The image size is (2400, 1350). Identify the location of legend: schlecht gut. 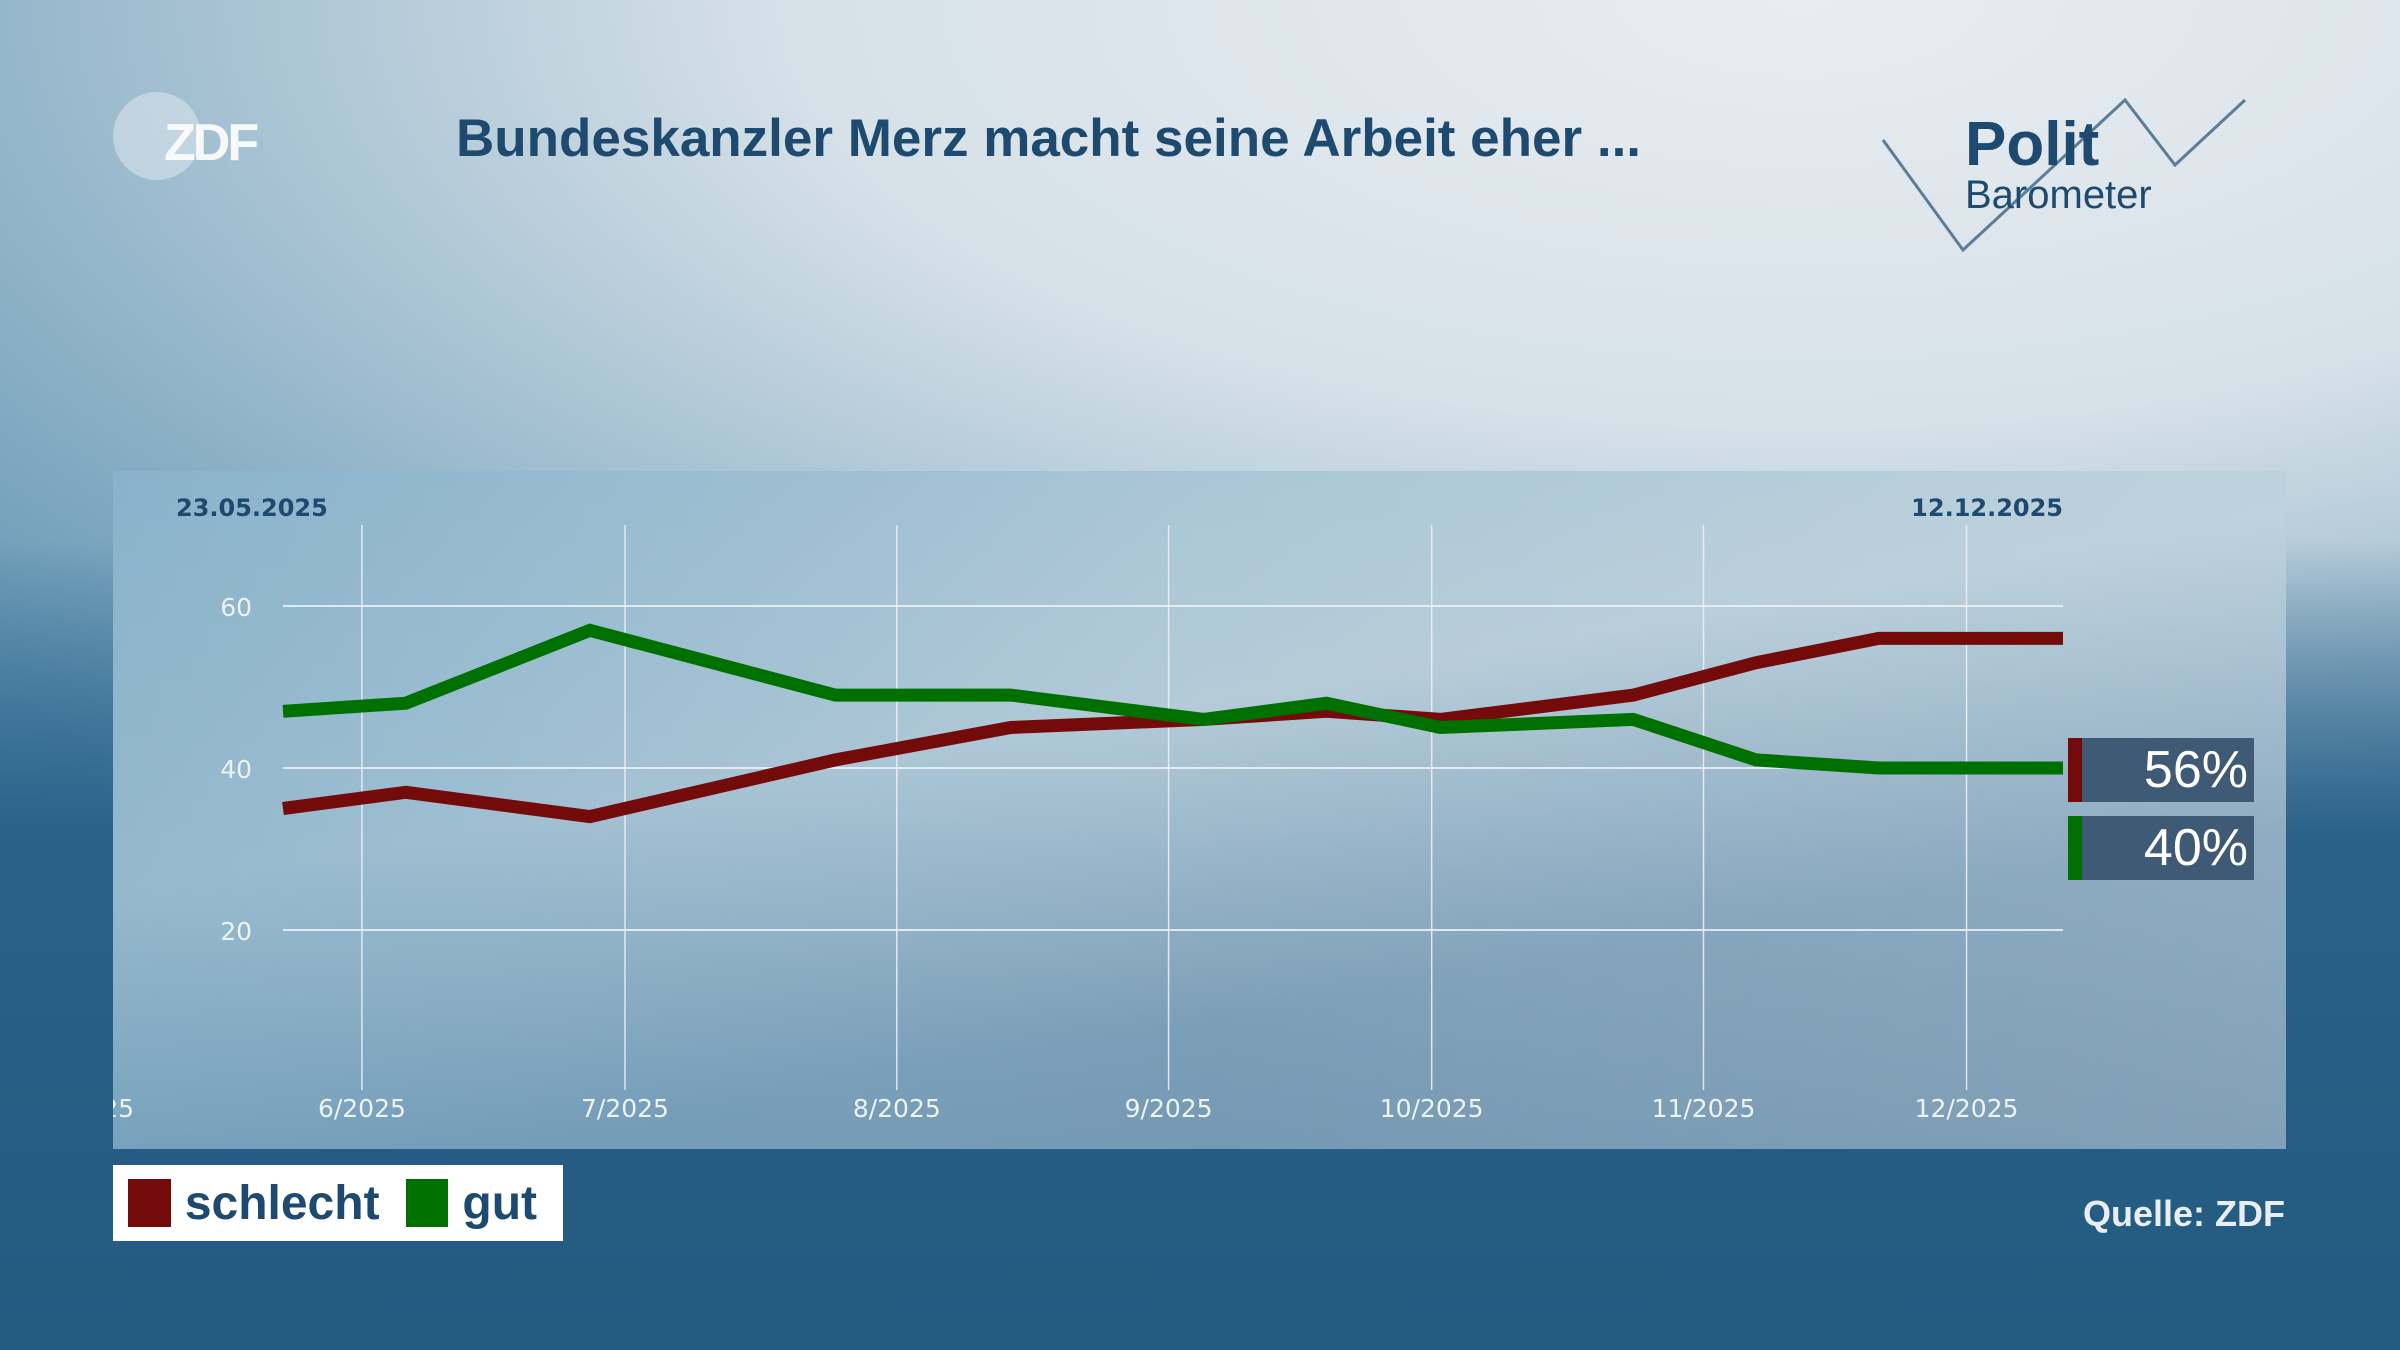
(338, 1203).